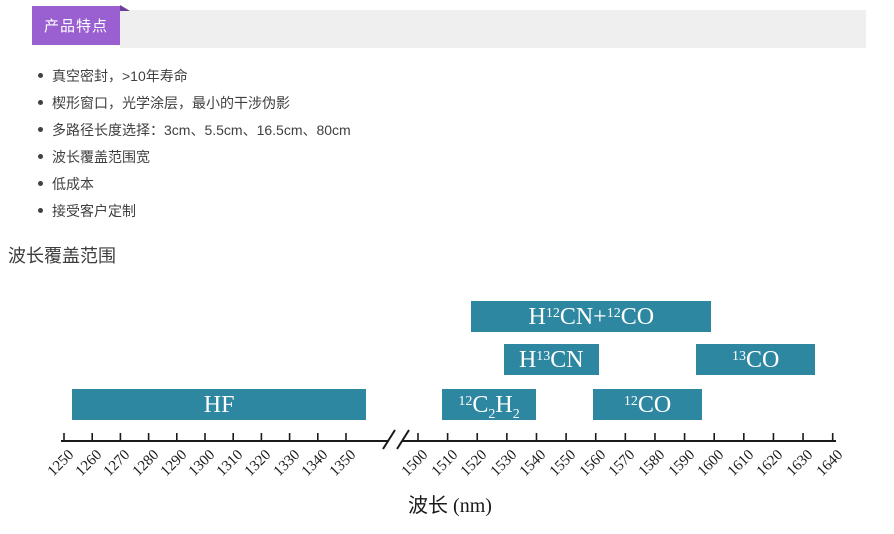 This screenshot has width=894, height=534. What do you see at coordinates (171, 102) in the screenshot?
I see `feature-item-label: 楔形窗口，光学涂层，最小的干涉伪影` at bounding box center [171, 102].